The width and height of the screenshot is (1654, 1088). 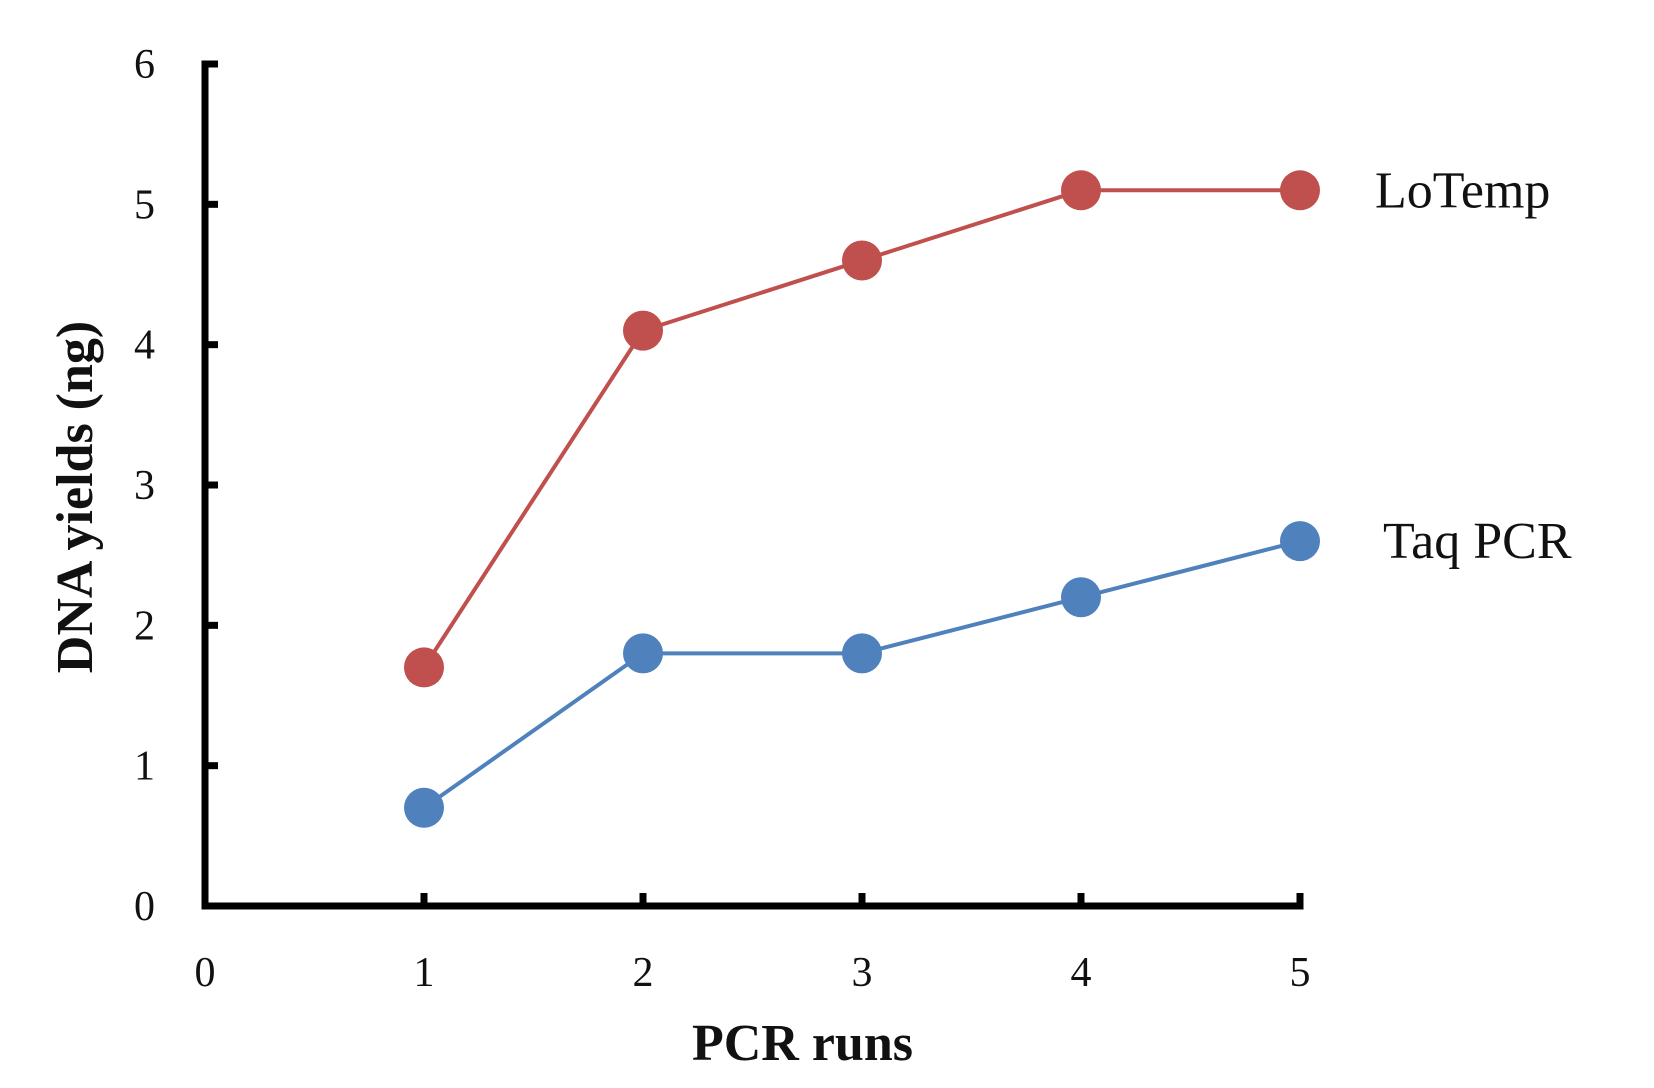 What do you see at coordinates (176, 486) in the screenshot?
I see `y-ticks: 0 1 2 3 4 5 6` at bounding box center [176, 486].